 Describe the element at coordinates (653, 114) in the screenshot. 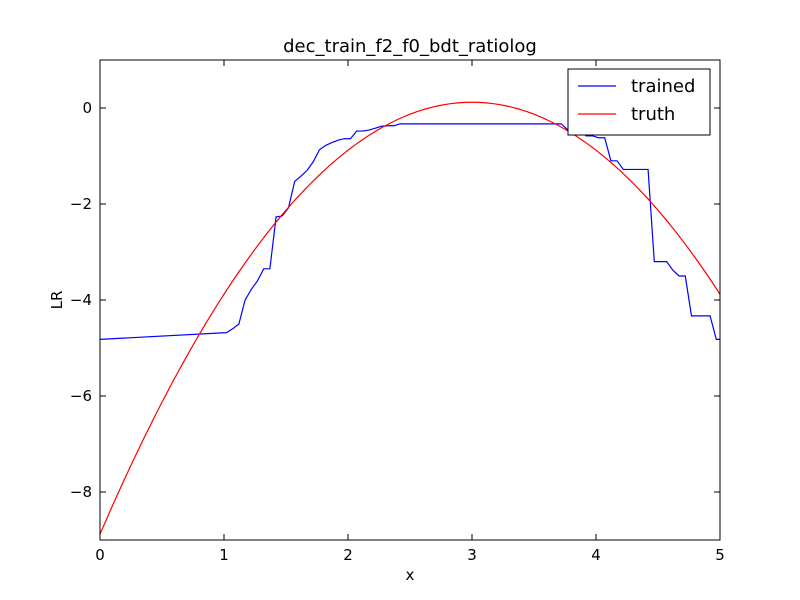

I see `legend-label-truth: truth` at that location.